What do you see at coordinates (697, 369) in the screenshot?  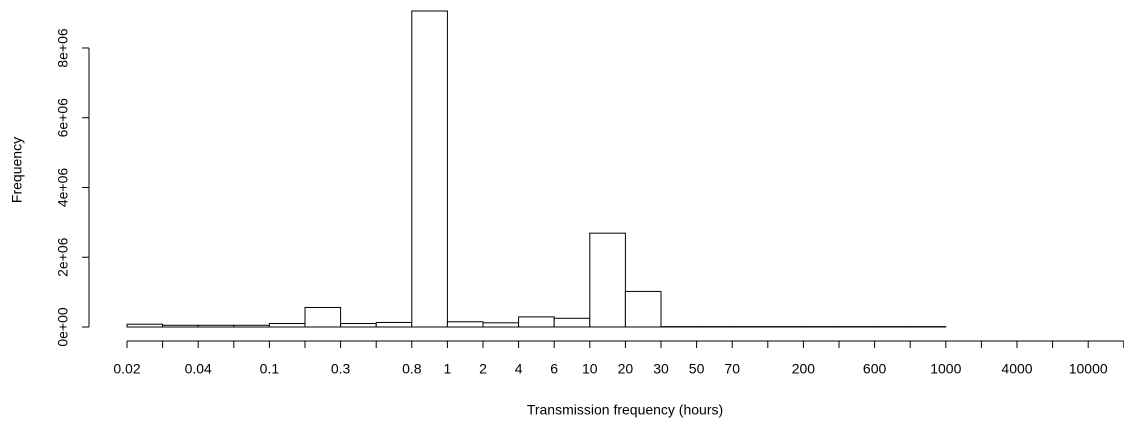 I see `x-tick-label: 50` at bounding box center [697, 369].